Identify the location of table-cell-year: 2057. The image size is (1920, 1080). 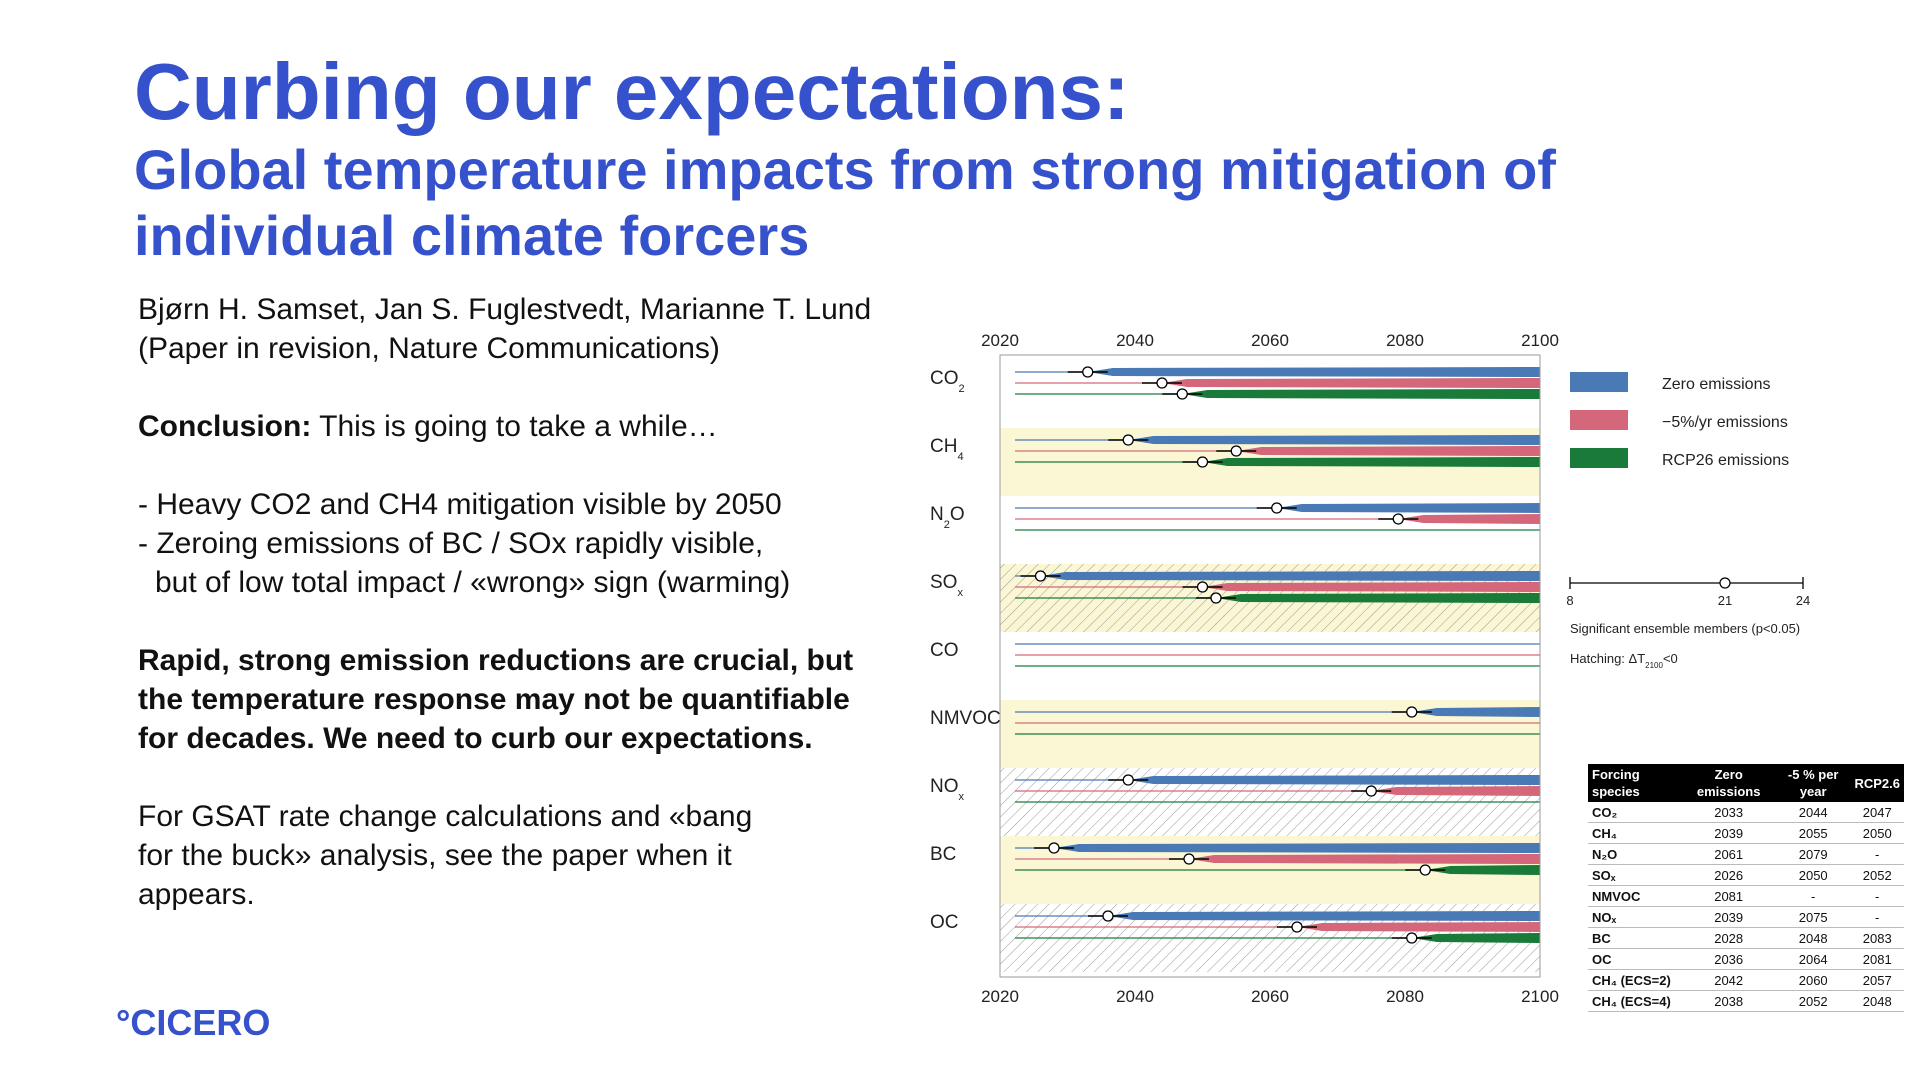
(1877, 980).